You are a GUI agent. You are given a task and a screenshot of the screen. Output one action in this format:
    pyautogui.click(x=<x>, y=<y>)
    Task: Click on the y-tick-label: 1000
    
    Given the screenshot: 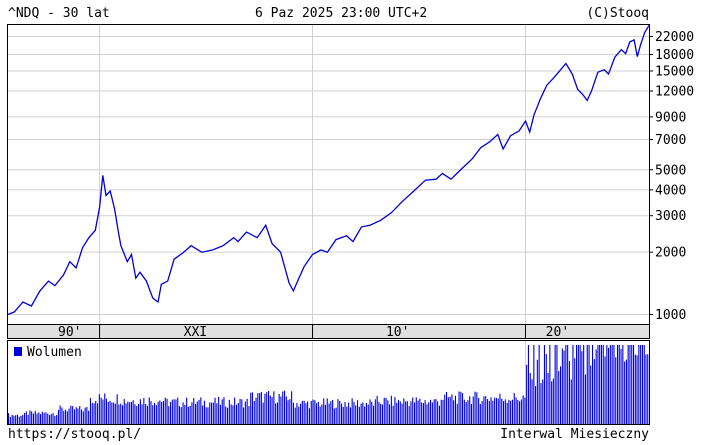 What is the action you would take?
    pyautogui.click(x=670, y=315)
    